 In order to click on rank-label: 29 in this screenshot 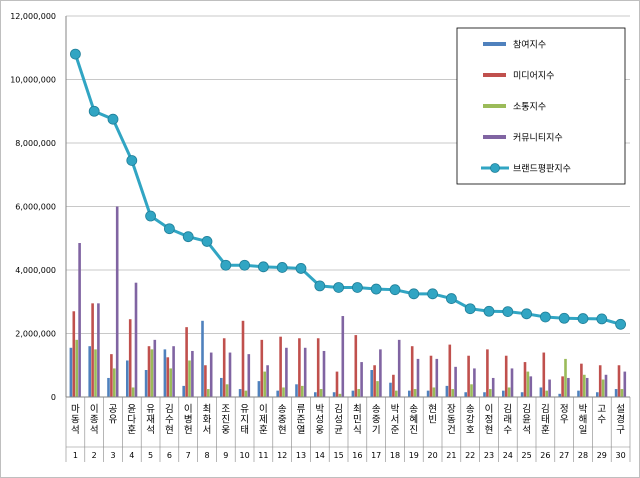, I will do `click(602, 455)`.